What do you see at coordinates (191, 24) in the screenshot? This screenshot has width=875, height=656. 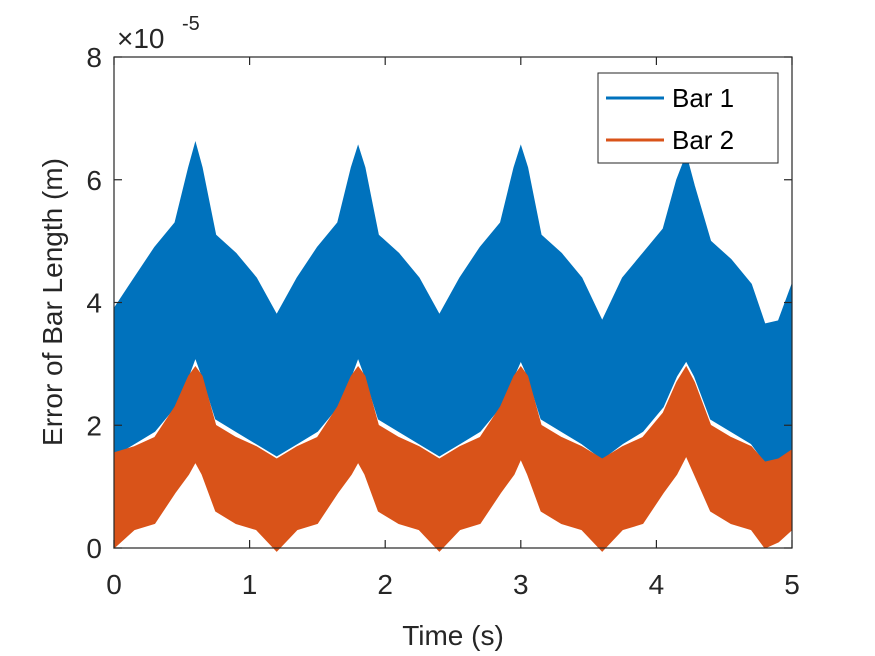 I see `y-exponent-power: -5` at bounding box center [191, 24].